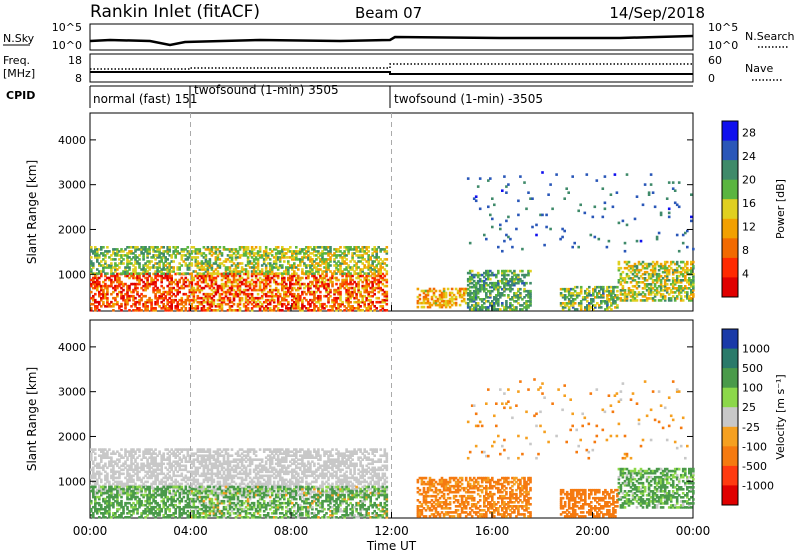 The height and width of the screenshot is (554, 800). Describe the element at coordinates (730, 170) in the screenshot. I see `power-colorbar-segment` at that location.